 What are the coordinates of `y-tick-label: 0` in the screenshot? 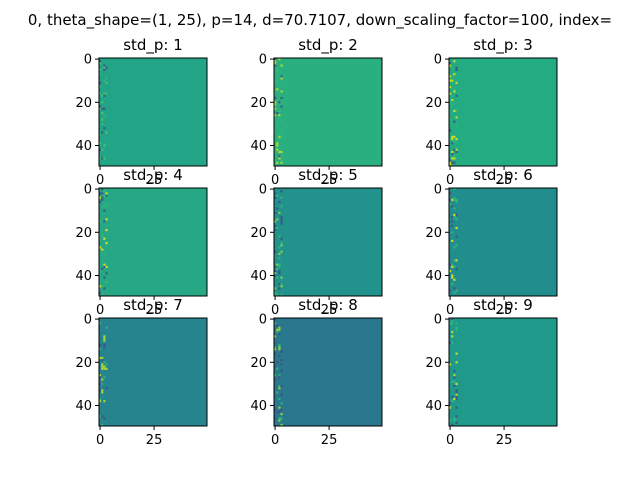 It's located at (438, 190).